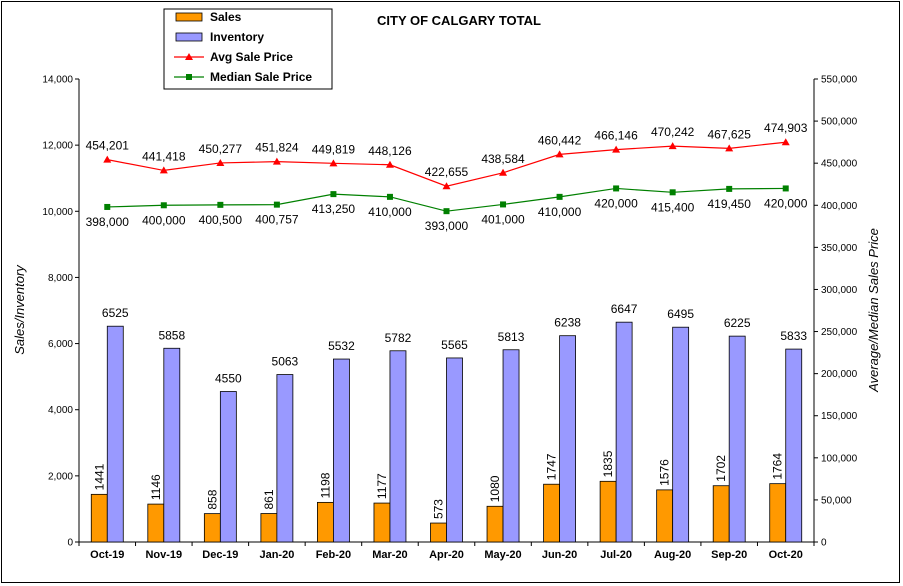  Describe the element at coordinates (276, 555) in the screenshot. I see `x-tick-label: Jan-20` at that location.